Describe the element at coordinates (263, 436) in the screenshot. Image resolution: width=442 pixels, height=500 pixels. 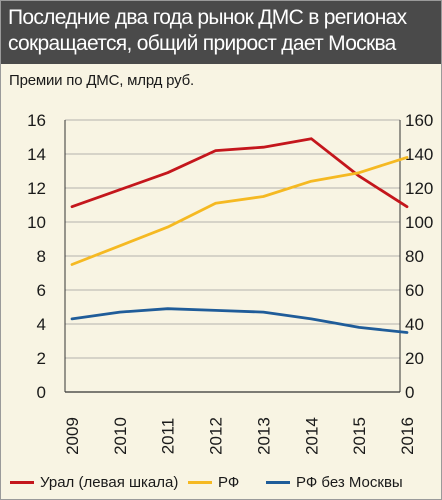
I see `x-tick-label: 2013` at that location.